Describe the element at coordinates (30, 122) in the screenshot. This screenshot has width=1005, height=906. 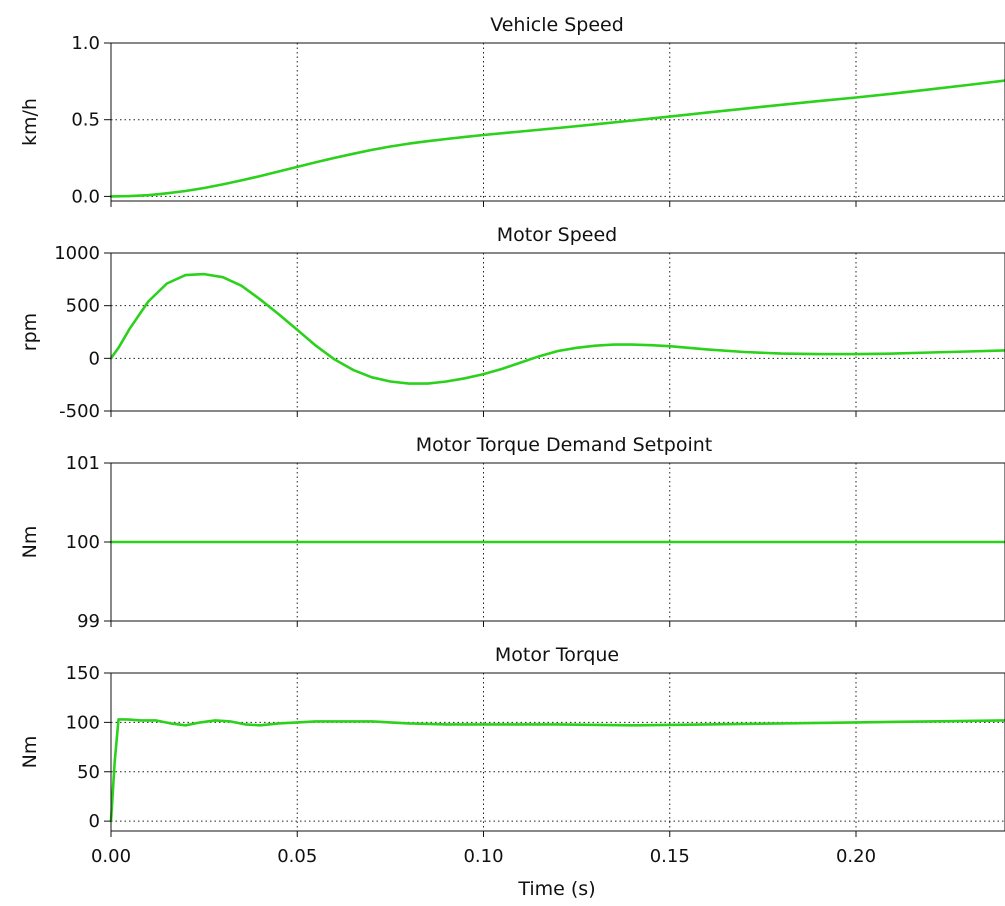
I see `y-axis-label: km/h` at that location.